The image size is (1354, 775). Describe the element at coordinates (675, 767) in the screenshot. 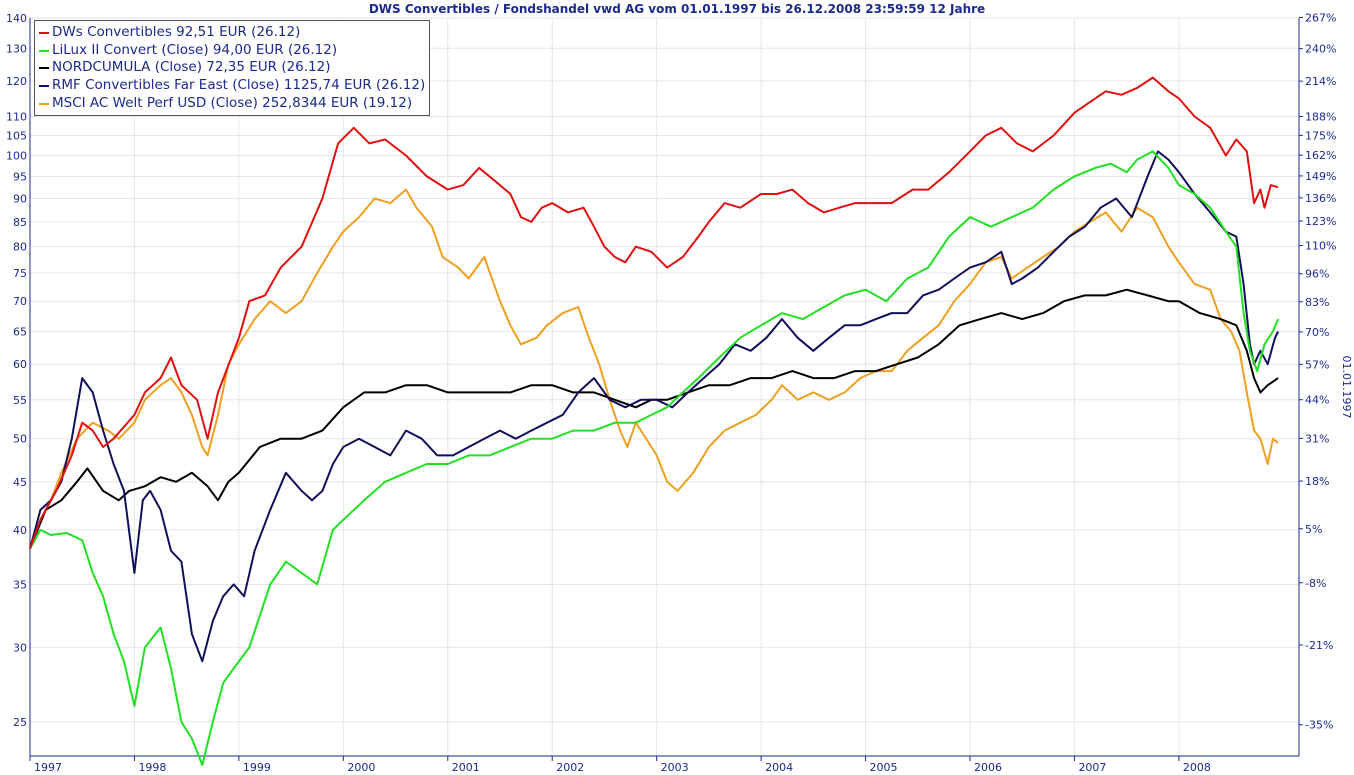

I see `x-tick-label: 2003` at that location.